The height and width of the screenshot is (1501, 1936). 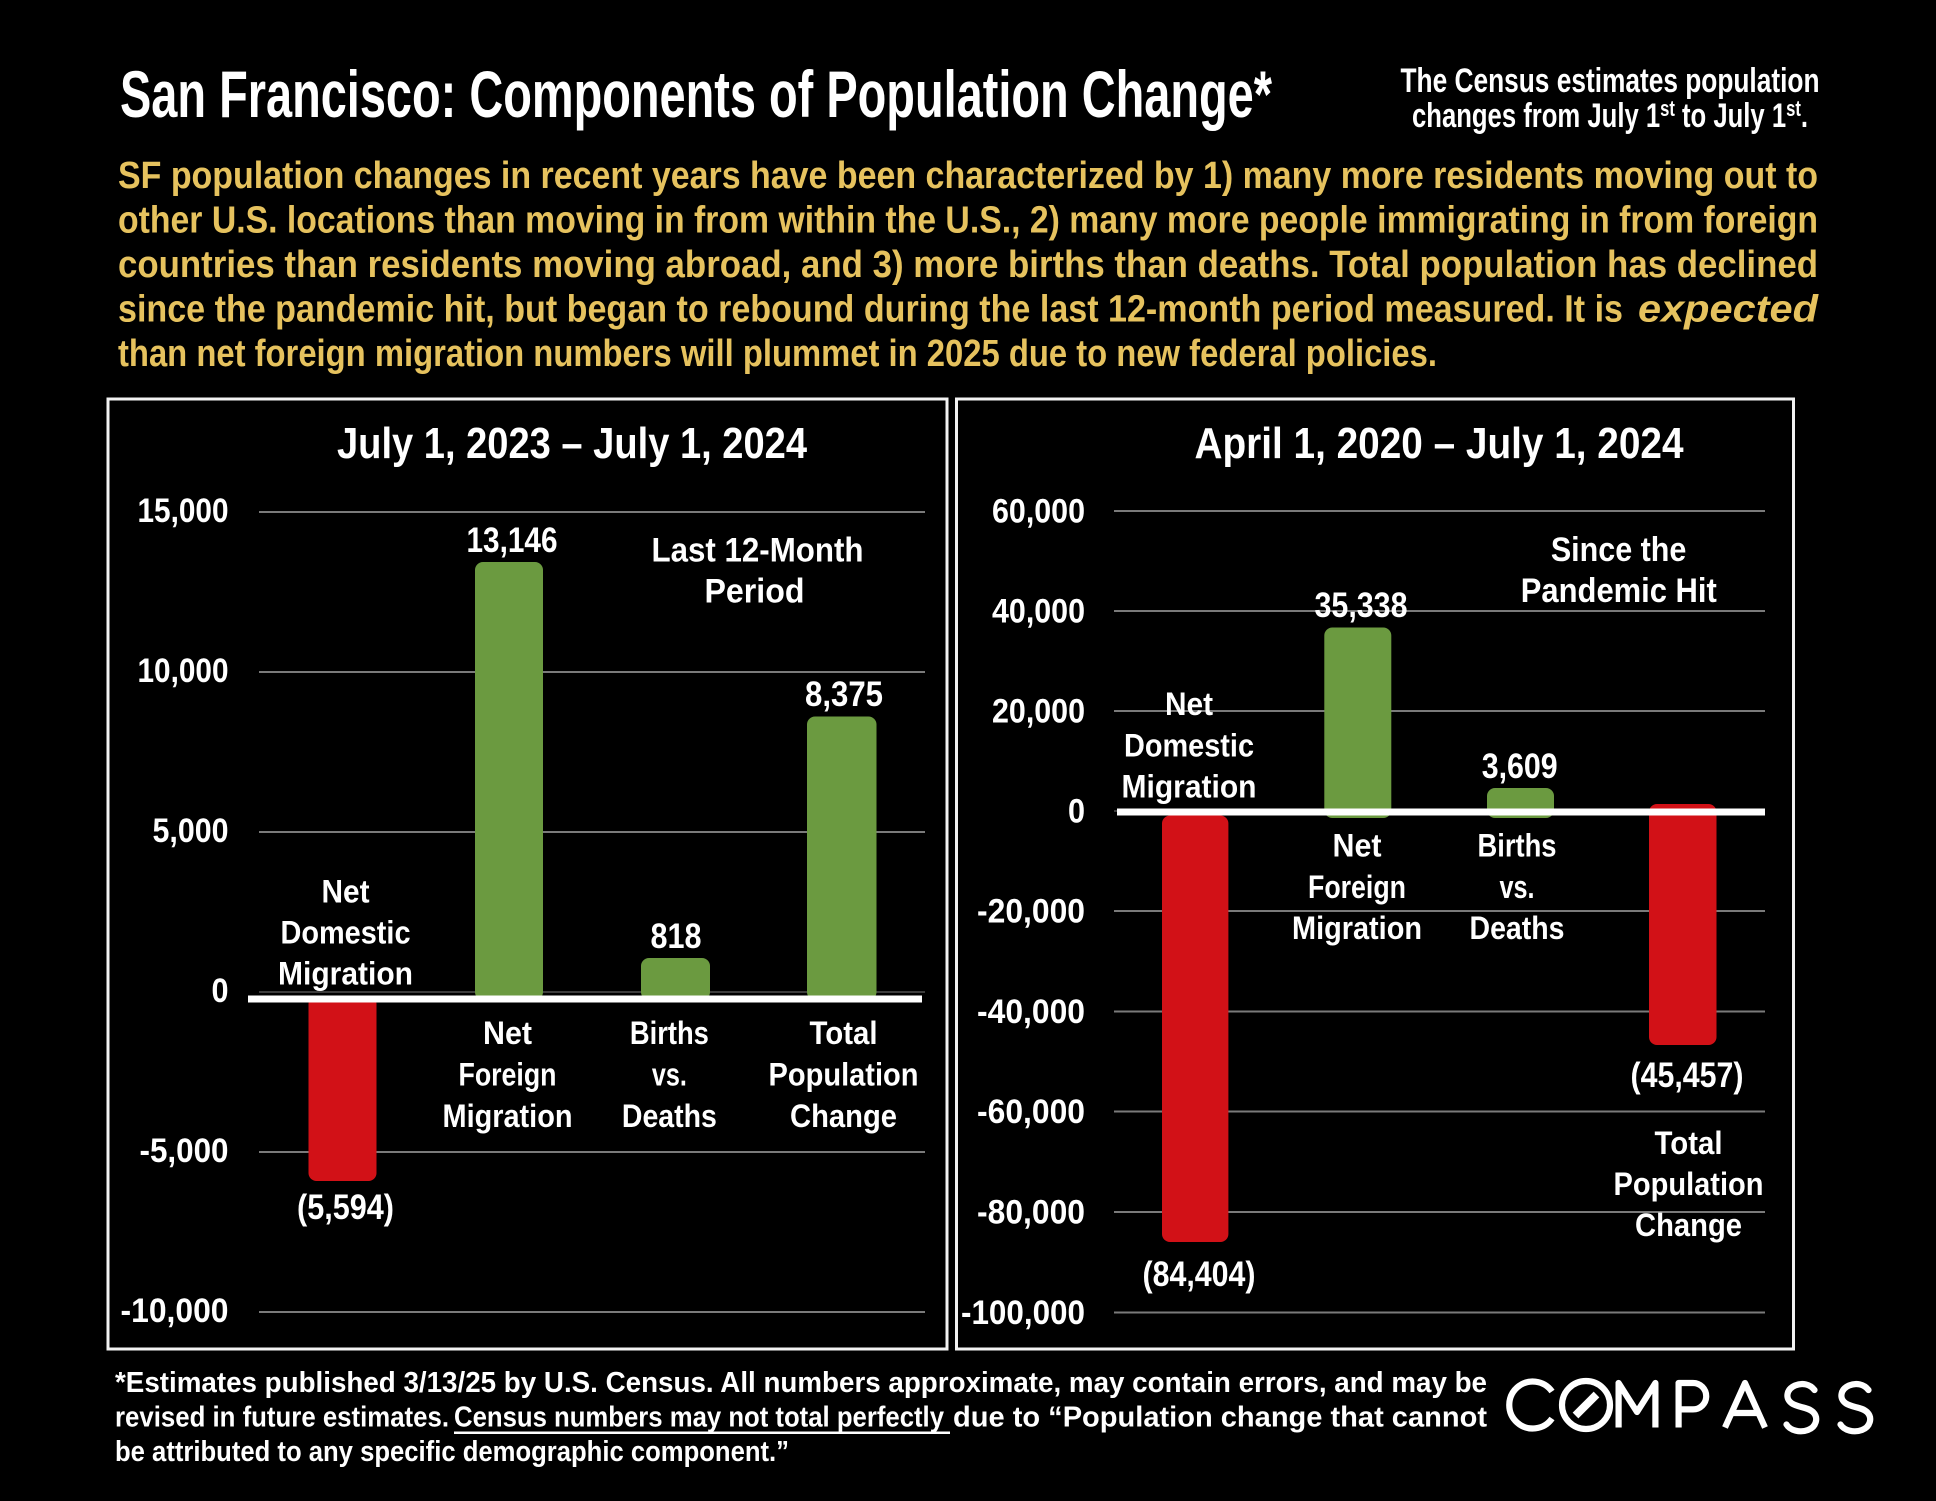 What do you see at coordinates (191, 831) in the screenshot?
I see `svg-text: 5,000` at bounding box center [191, 831].